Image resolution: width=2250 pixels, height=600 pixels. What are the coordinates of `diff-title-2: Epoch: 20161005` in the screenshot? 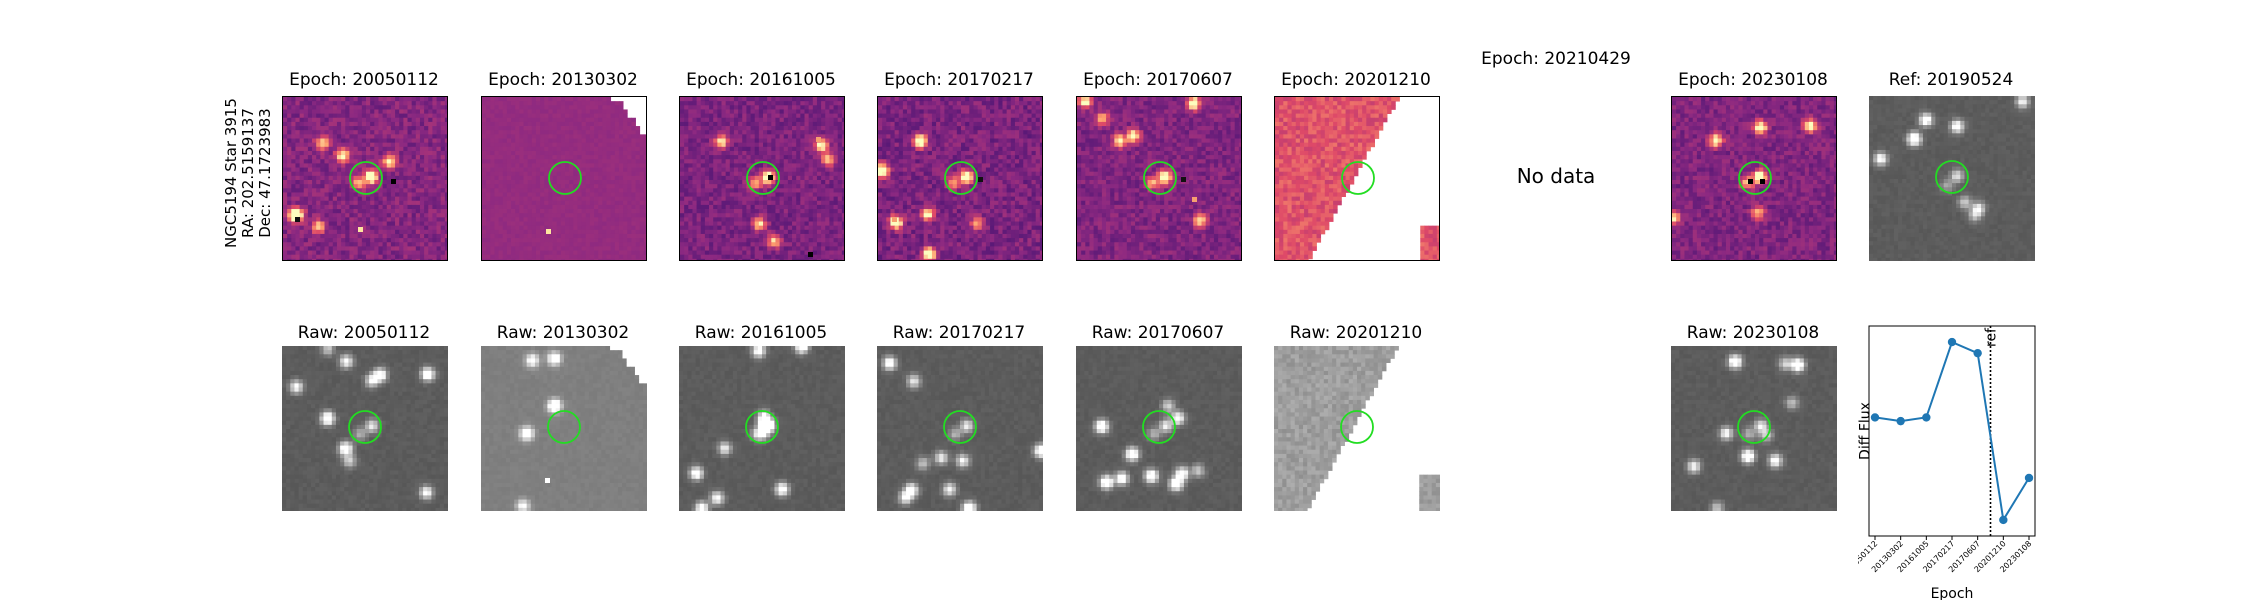 It's located at (761, 80).